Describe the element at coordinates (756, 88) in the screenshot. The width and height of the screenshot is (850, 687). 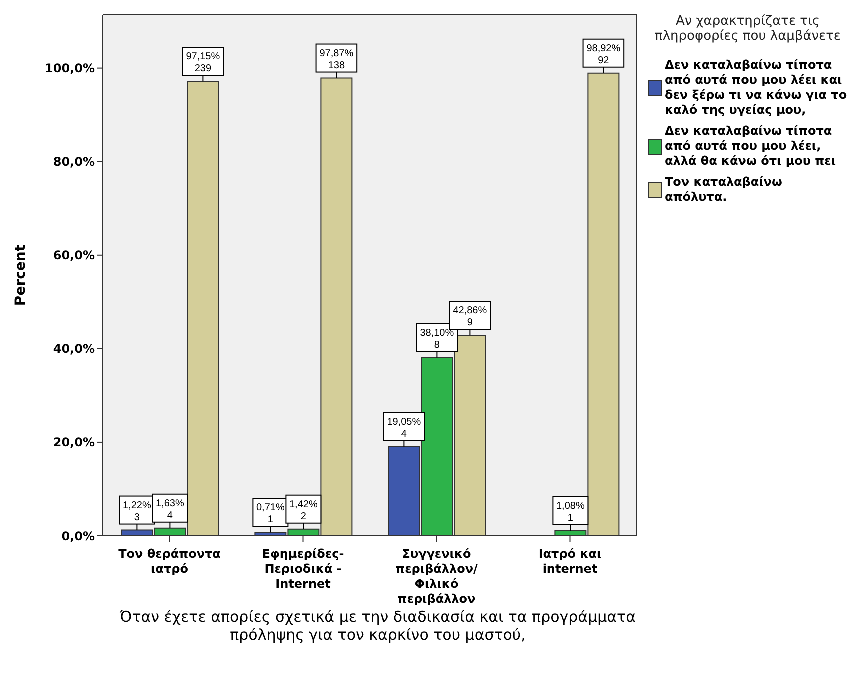
I see `legend-label: Δεν καταλαβαίνω τίποτα από αυτά που μου λέει και δεν ξέρω τι να κάνω για το καλό της υγείας μου,` at that location.